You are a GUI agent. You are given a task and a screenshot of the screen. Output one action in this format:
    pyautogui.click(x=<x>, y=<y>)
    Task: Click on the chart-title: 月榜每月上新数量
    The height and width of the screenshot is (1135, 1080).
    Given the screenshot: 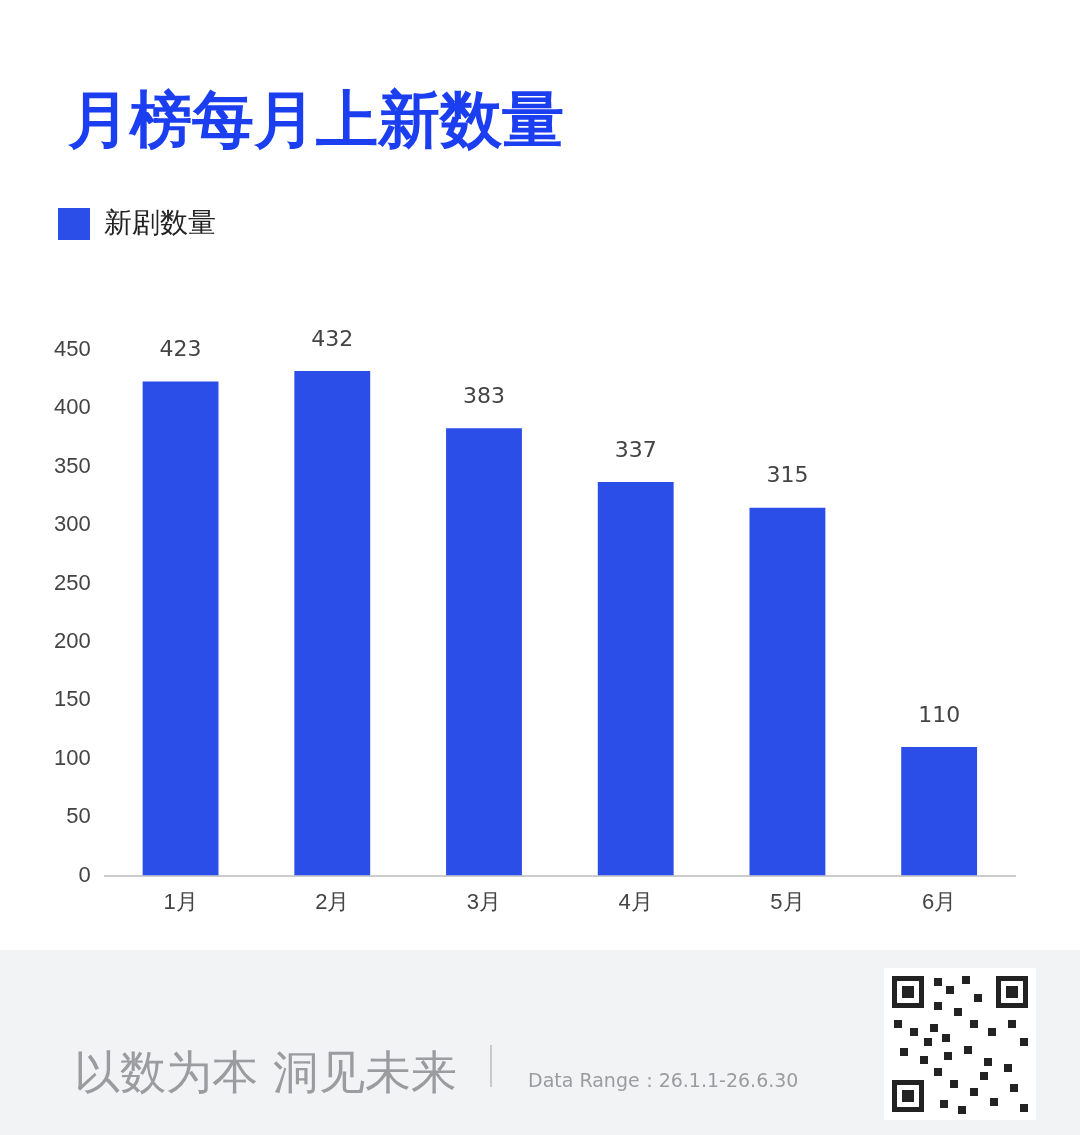 What is the action you would take?
    pyautogui.click(x=316, y=120)
    